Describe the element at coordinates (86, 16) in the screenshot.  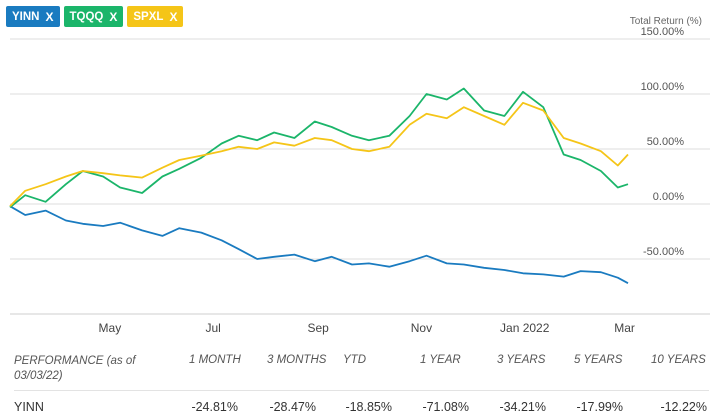
I see `chip-tqqq-label: TQQQ` at that location.